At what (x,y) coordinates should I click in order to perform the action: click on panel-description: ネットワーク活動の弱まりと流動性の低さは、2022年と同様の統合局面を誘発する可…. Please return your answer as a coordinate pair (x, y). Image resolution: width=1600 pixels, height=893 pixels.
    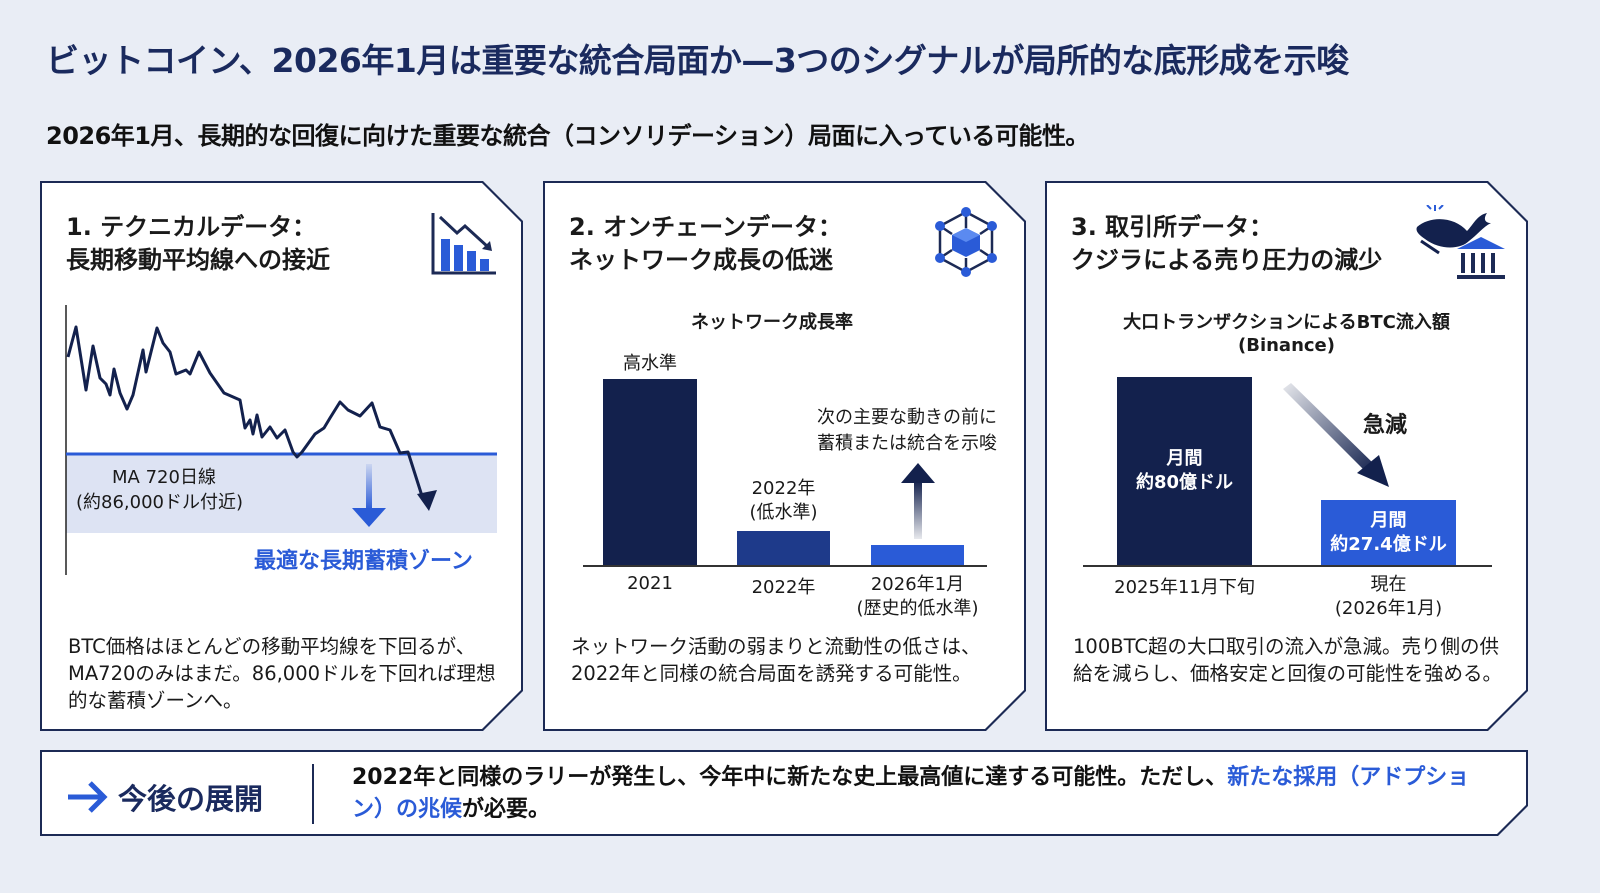
    Looking at the image, I should click on (776, 660).